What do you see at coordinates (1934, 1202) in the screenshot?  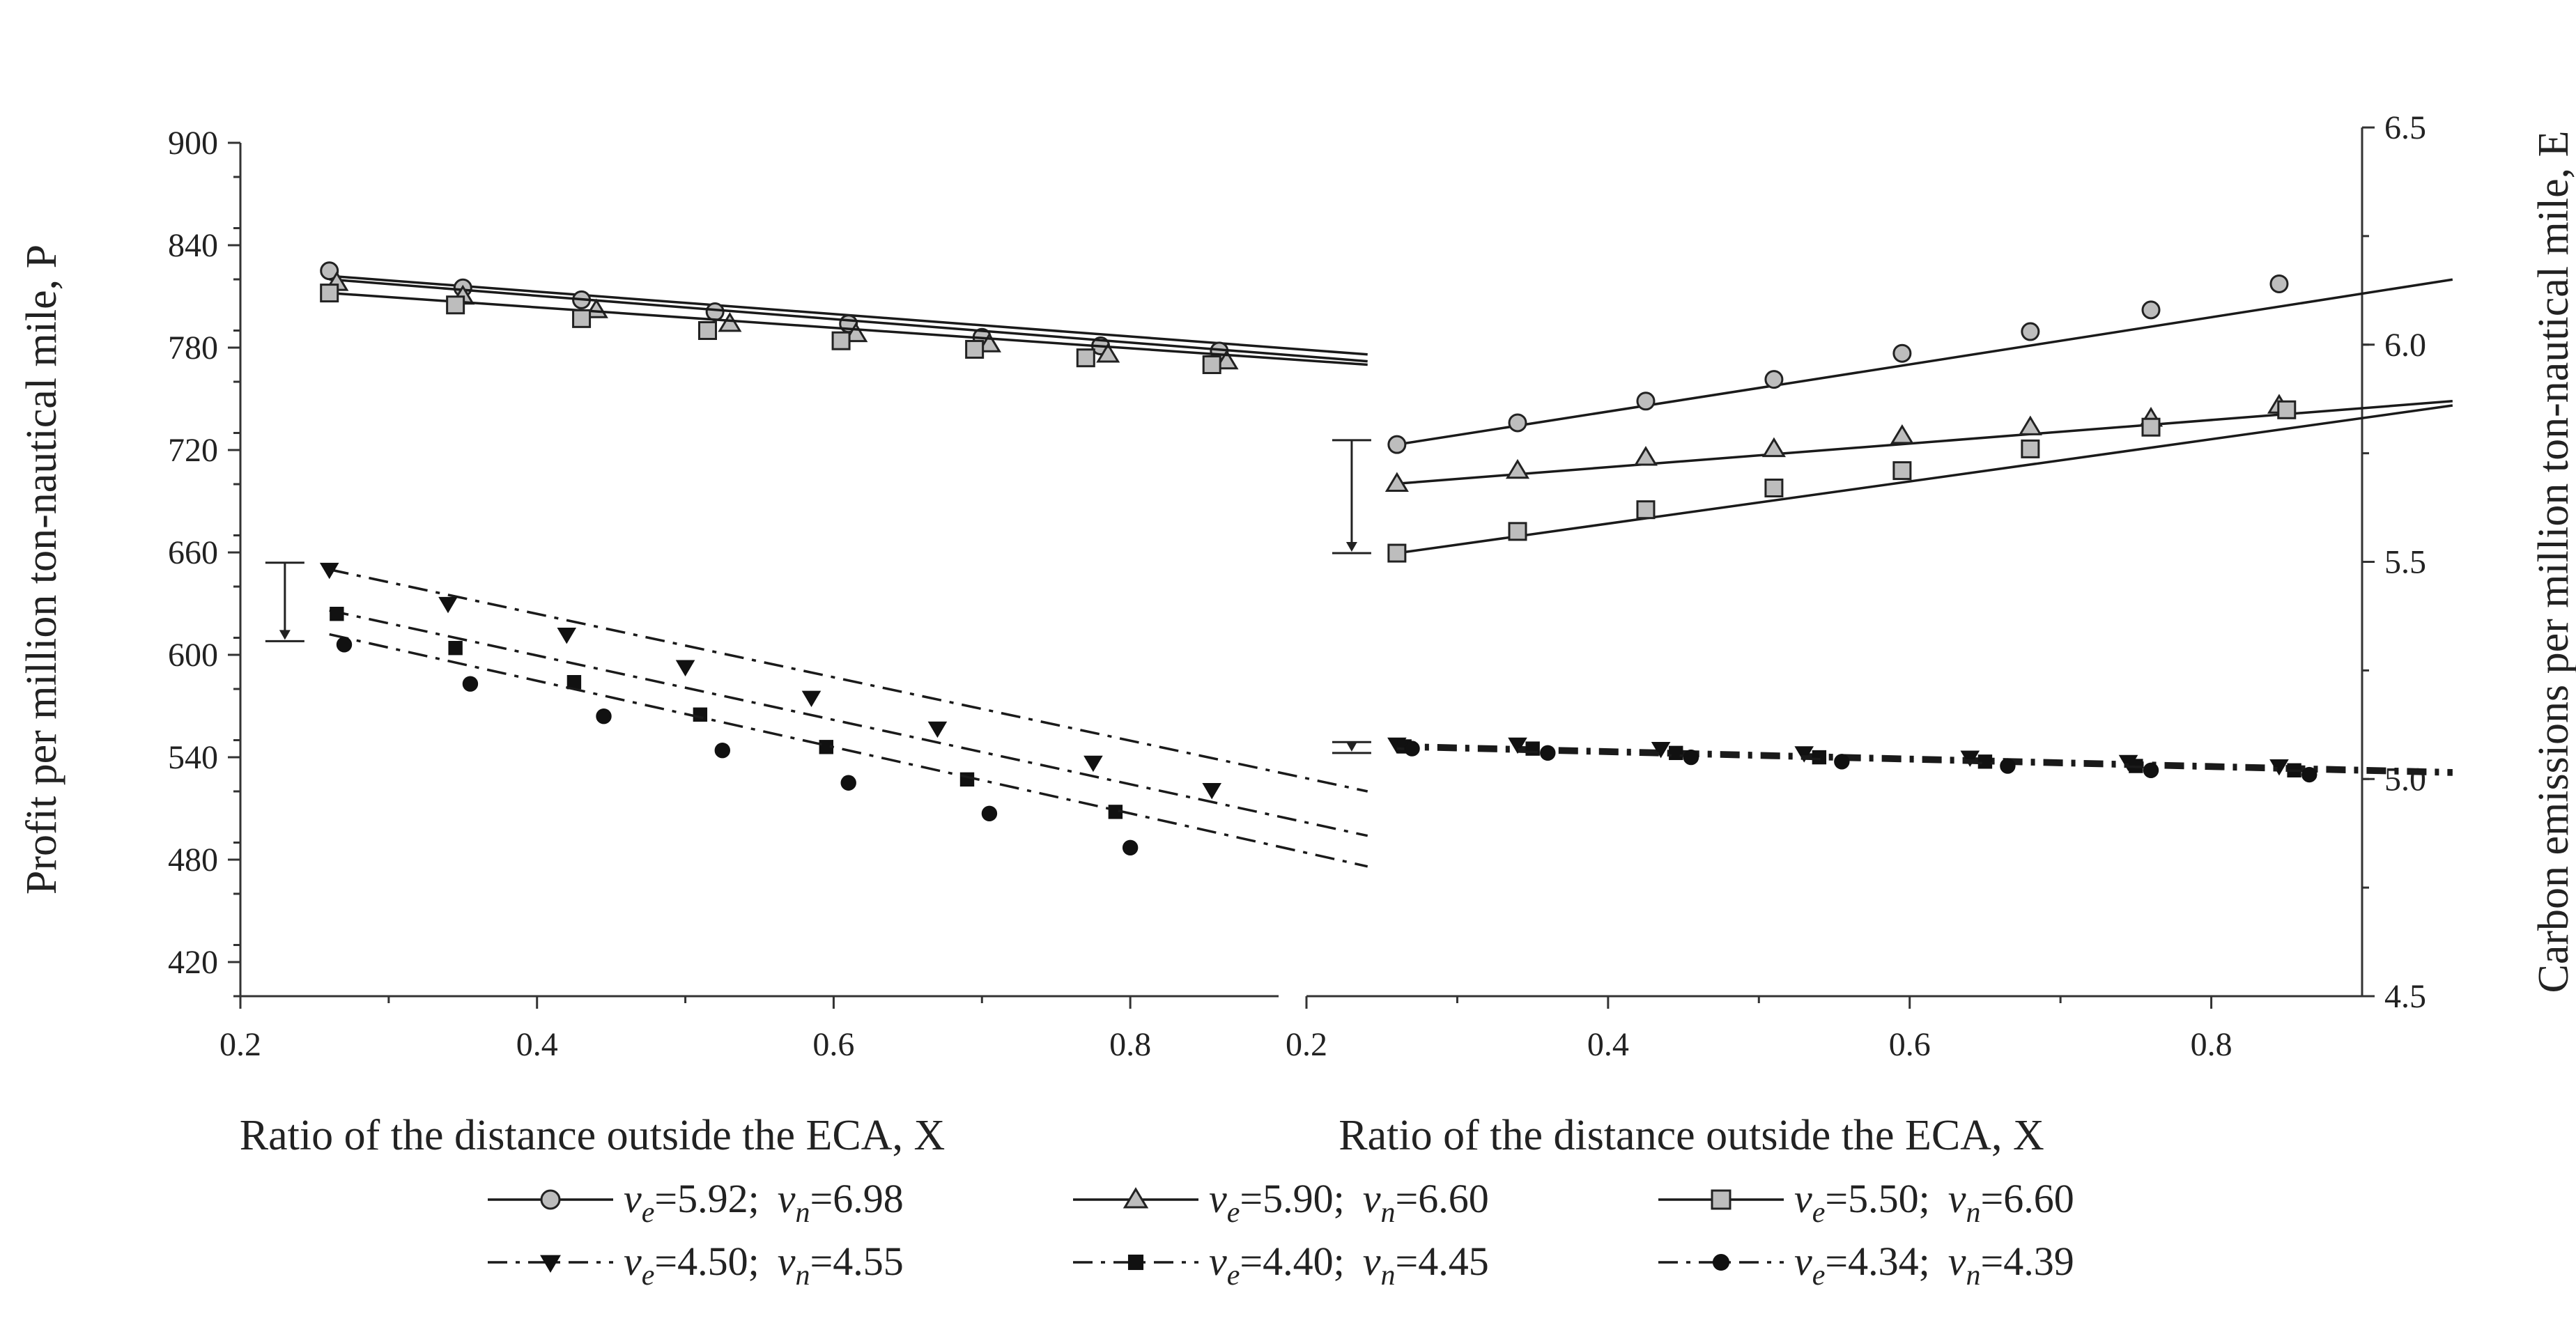 I see `legend-label-s3: ve=5.50; vn=6.60` at bounding box center [1934, 1202].